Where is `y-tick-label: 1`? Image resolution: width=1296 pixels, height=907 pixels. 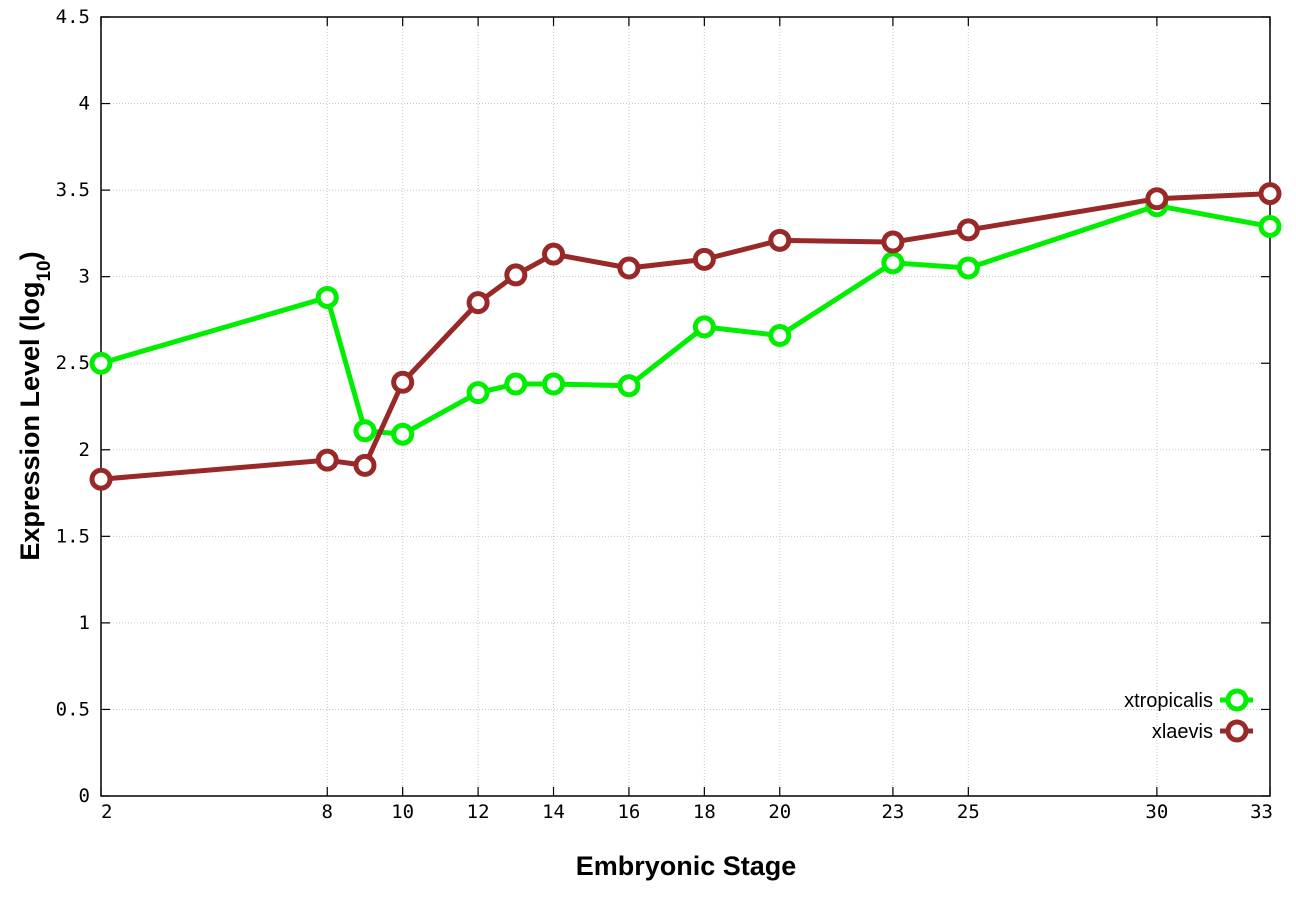
y-tick-label: 1 is located at coordinates (84, 623).